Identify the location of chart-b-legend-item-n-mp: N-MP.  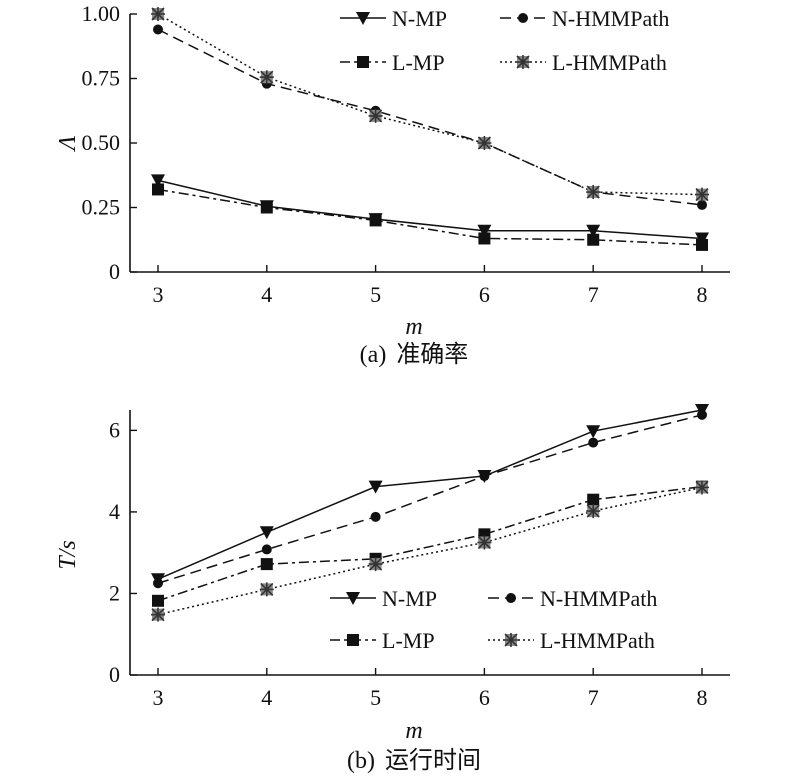
(383, 598).